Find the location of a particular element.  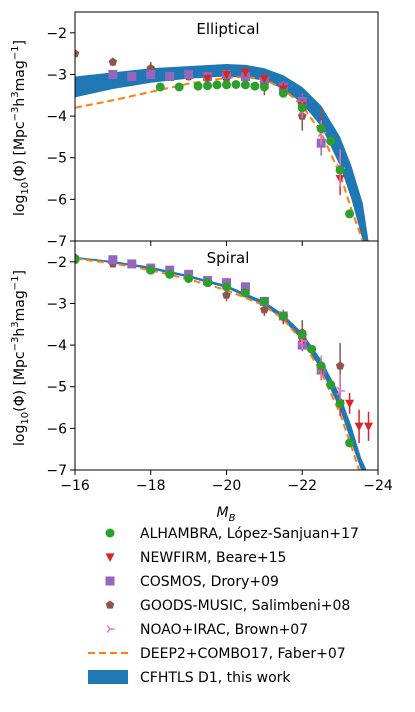

legend-label: CFHTLS D1, this work is located at coordinates (215, 678).